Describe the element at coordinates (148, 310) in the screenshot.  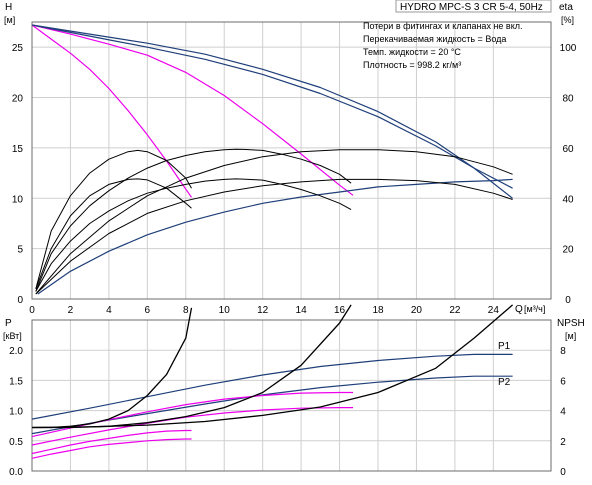
I see `x-tick-label: 6` at that location.